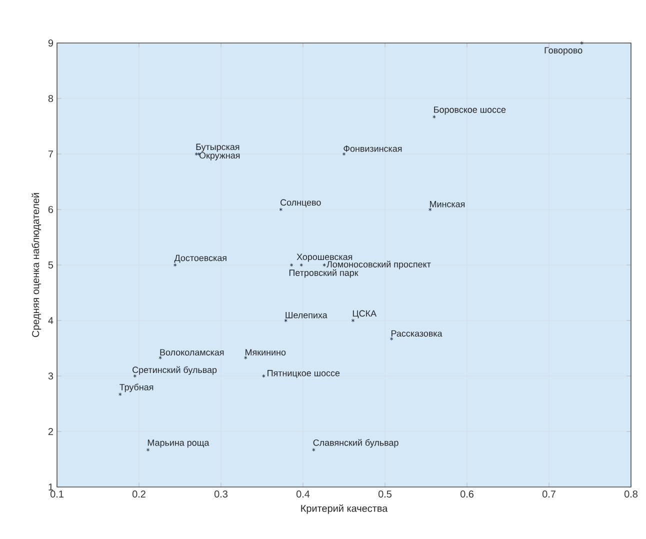 This screenshot has width=646, height=539. I want to click on y-tick-label: 3, so click(51, 376).